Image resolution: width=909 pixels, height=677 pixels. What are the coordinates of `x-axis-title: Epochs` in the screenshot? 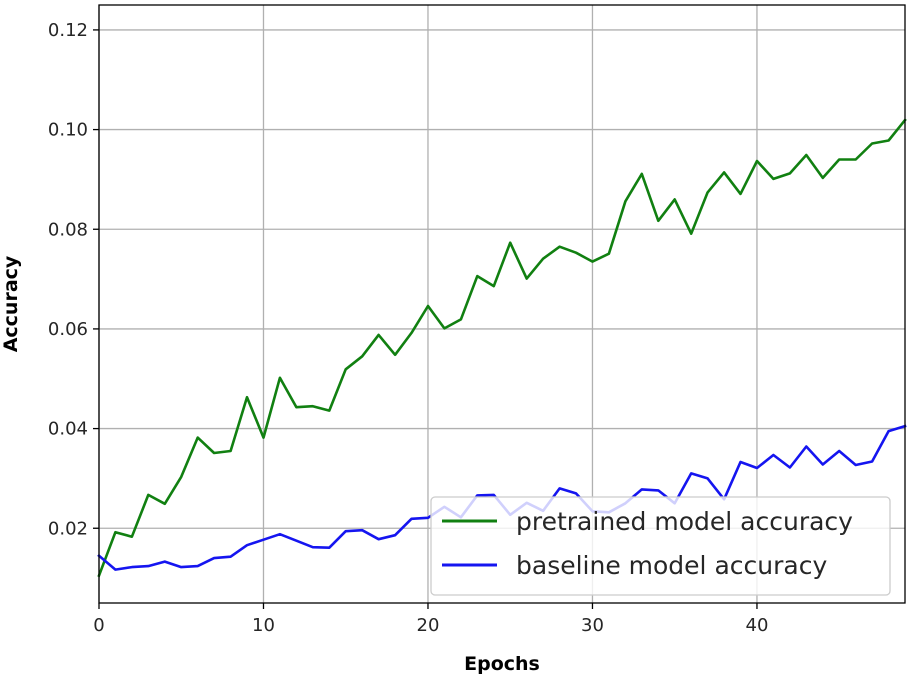 It's located at (502, 664).